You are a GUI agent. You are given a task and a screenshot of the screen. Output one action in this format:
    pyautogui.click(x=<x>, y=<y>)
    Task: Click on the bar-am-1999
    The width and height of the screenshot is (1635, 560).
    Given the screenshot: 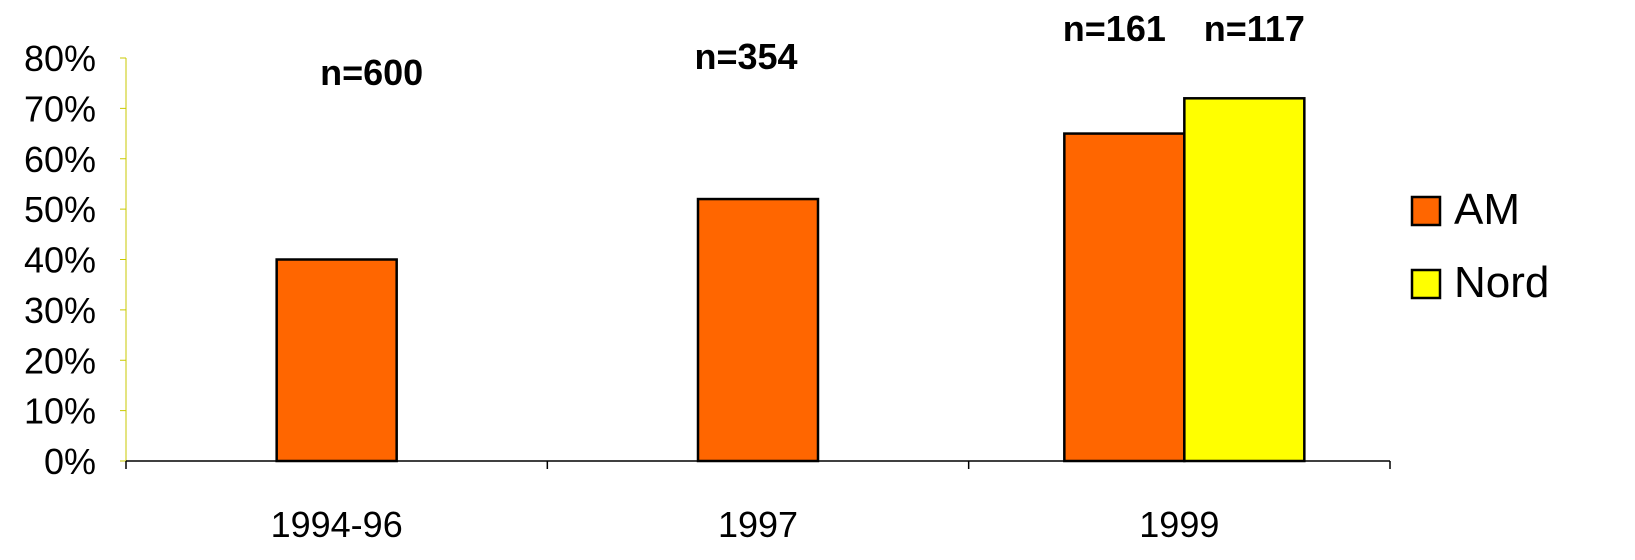 What is the action you would take?
    pyautogui.click(x=1124, y=297)
    